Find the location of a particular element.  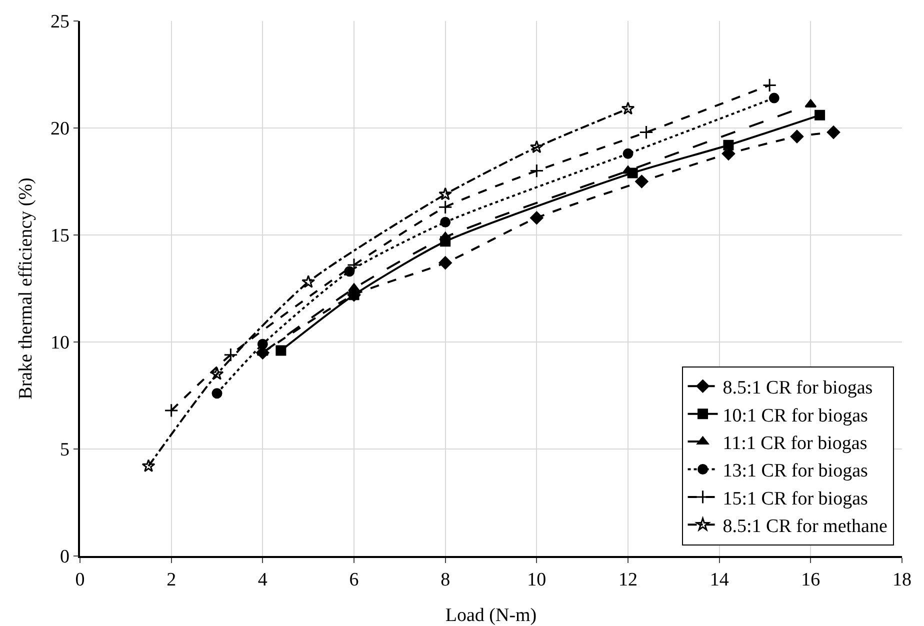

x-tick-label: 10 is located at coordinates (536, 580).